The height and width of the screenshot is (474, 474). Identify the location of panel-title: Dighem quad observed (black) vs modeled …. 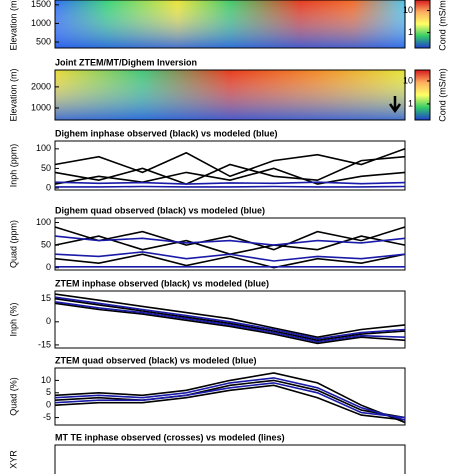
(160, 210).